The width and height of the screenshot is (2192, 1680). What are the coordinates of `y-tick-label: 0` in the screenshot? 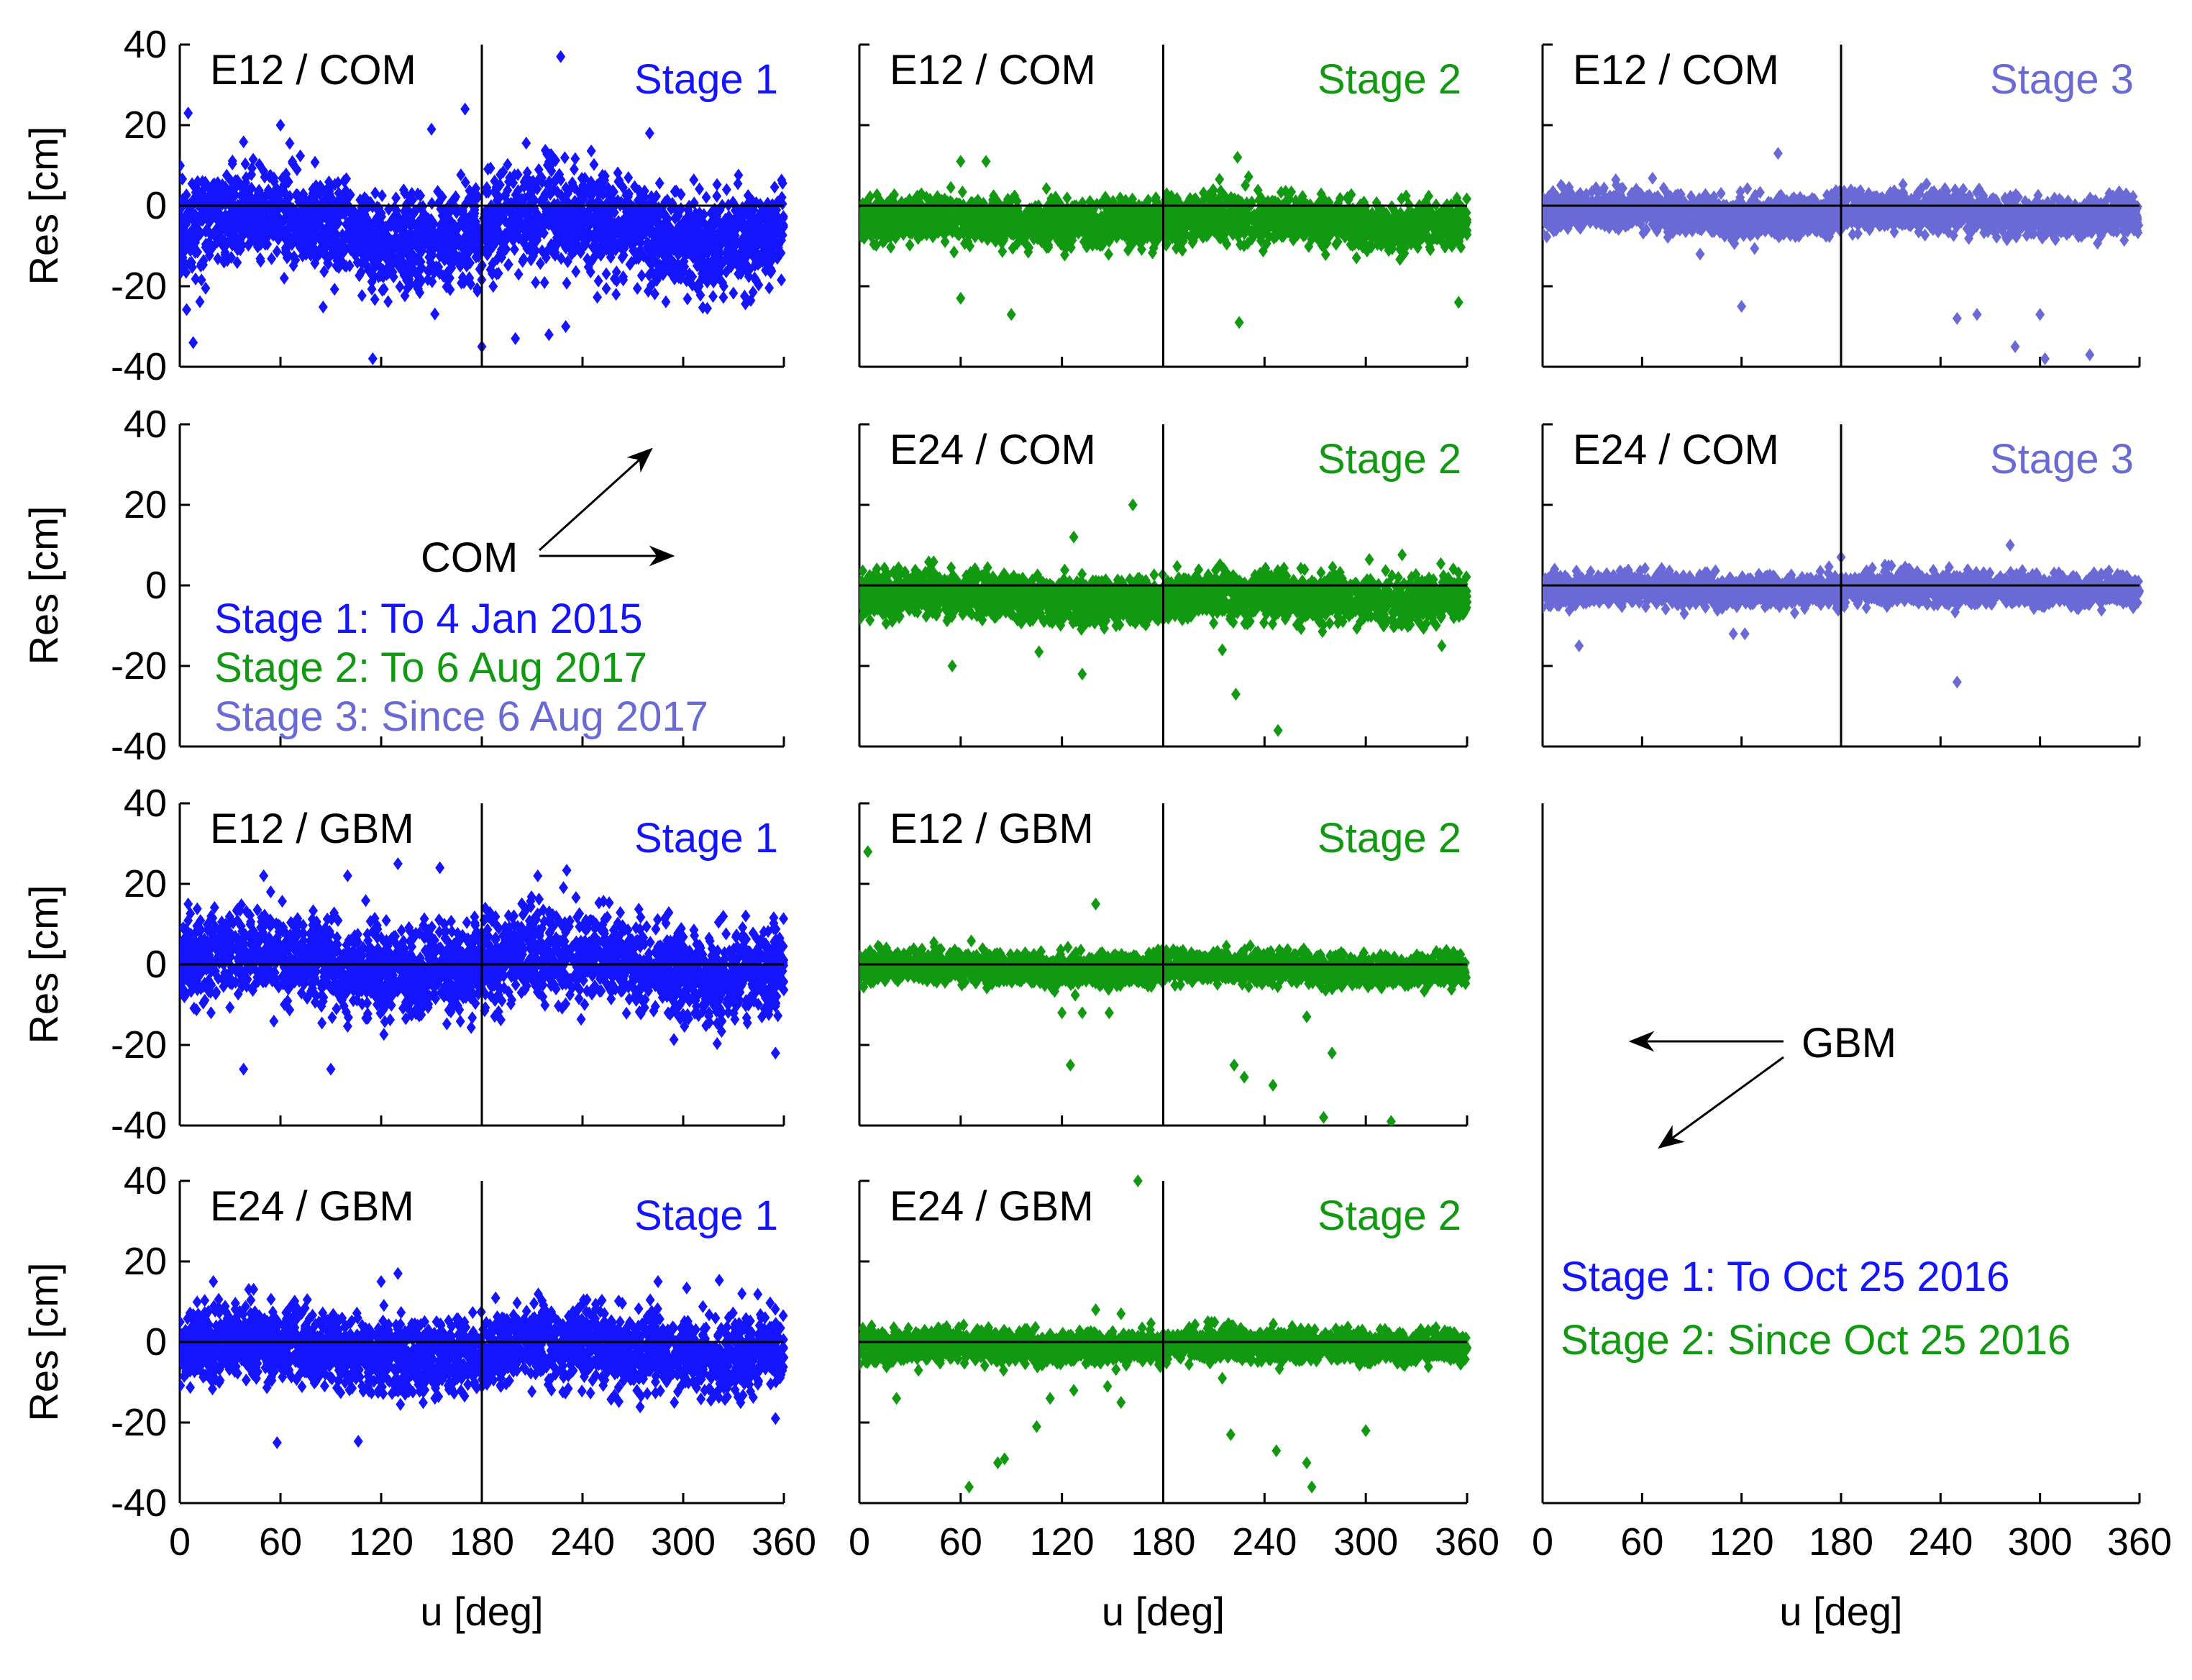 It's located at (156, 205).